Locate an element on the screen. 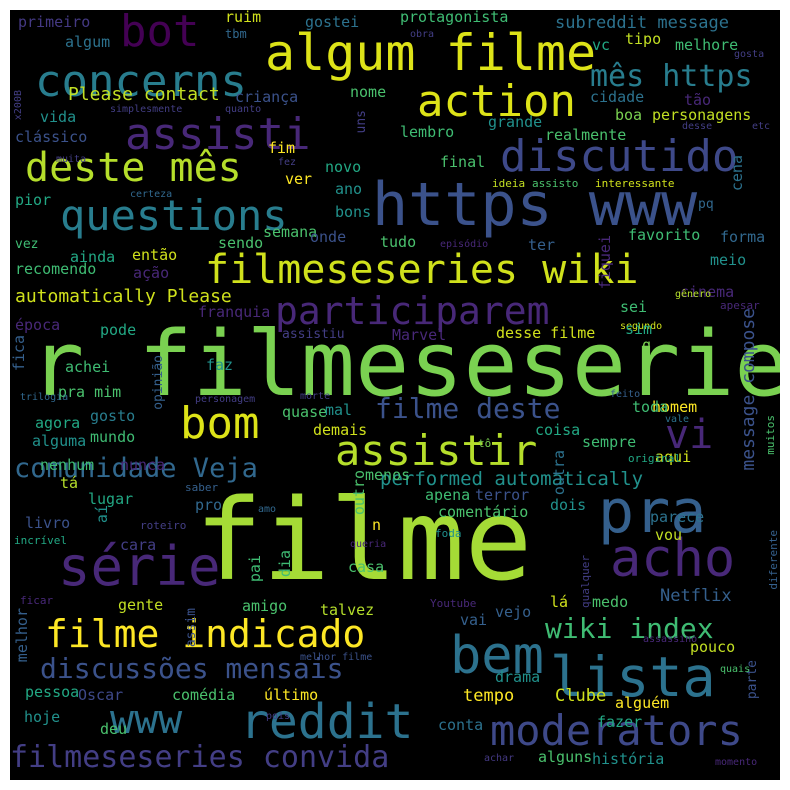 This screenshot has width=790, height=790. word: drama is located at coordinates (518, 677).